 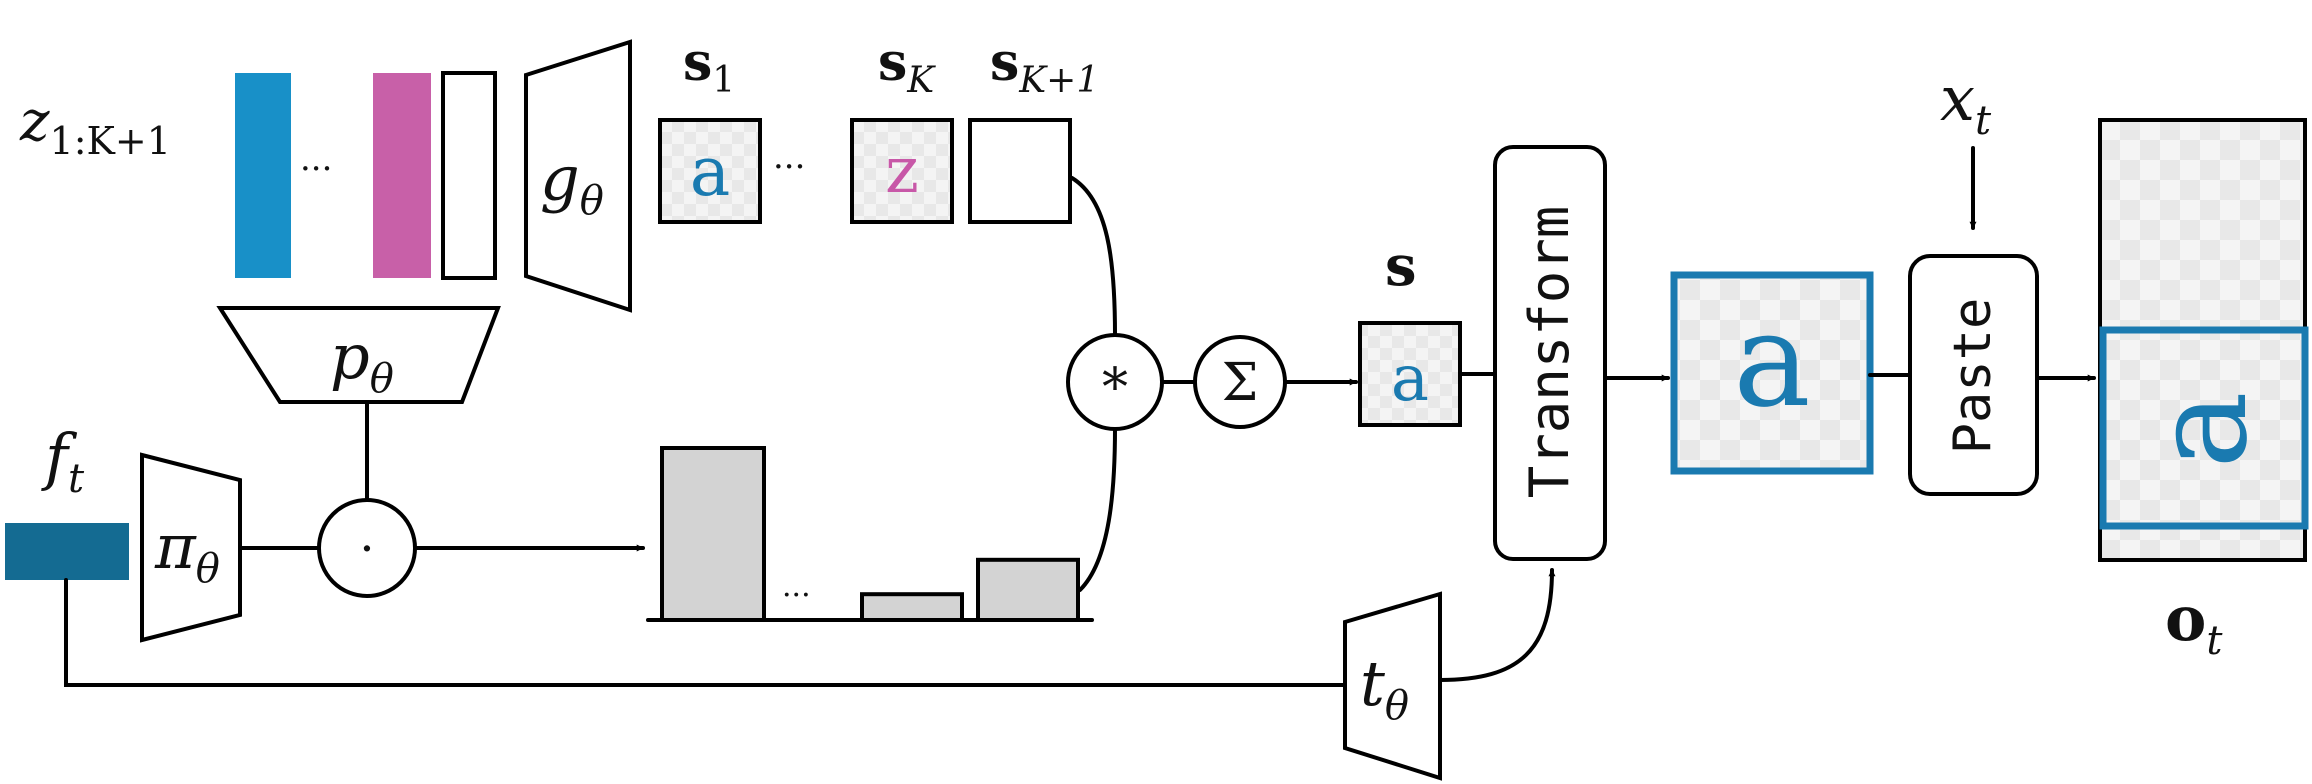 I want to click on sprite-dots: ···, so click(x=789, y=167).